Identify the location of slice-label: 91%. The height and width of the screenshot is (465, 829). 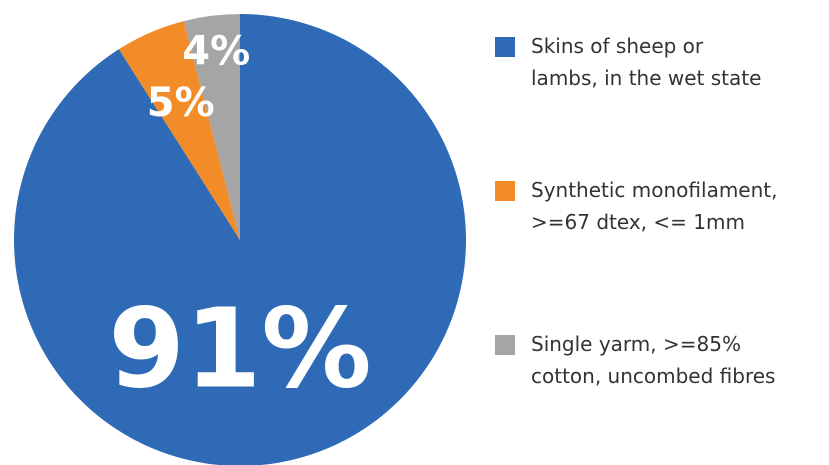
(239, 349).